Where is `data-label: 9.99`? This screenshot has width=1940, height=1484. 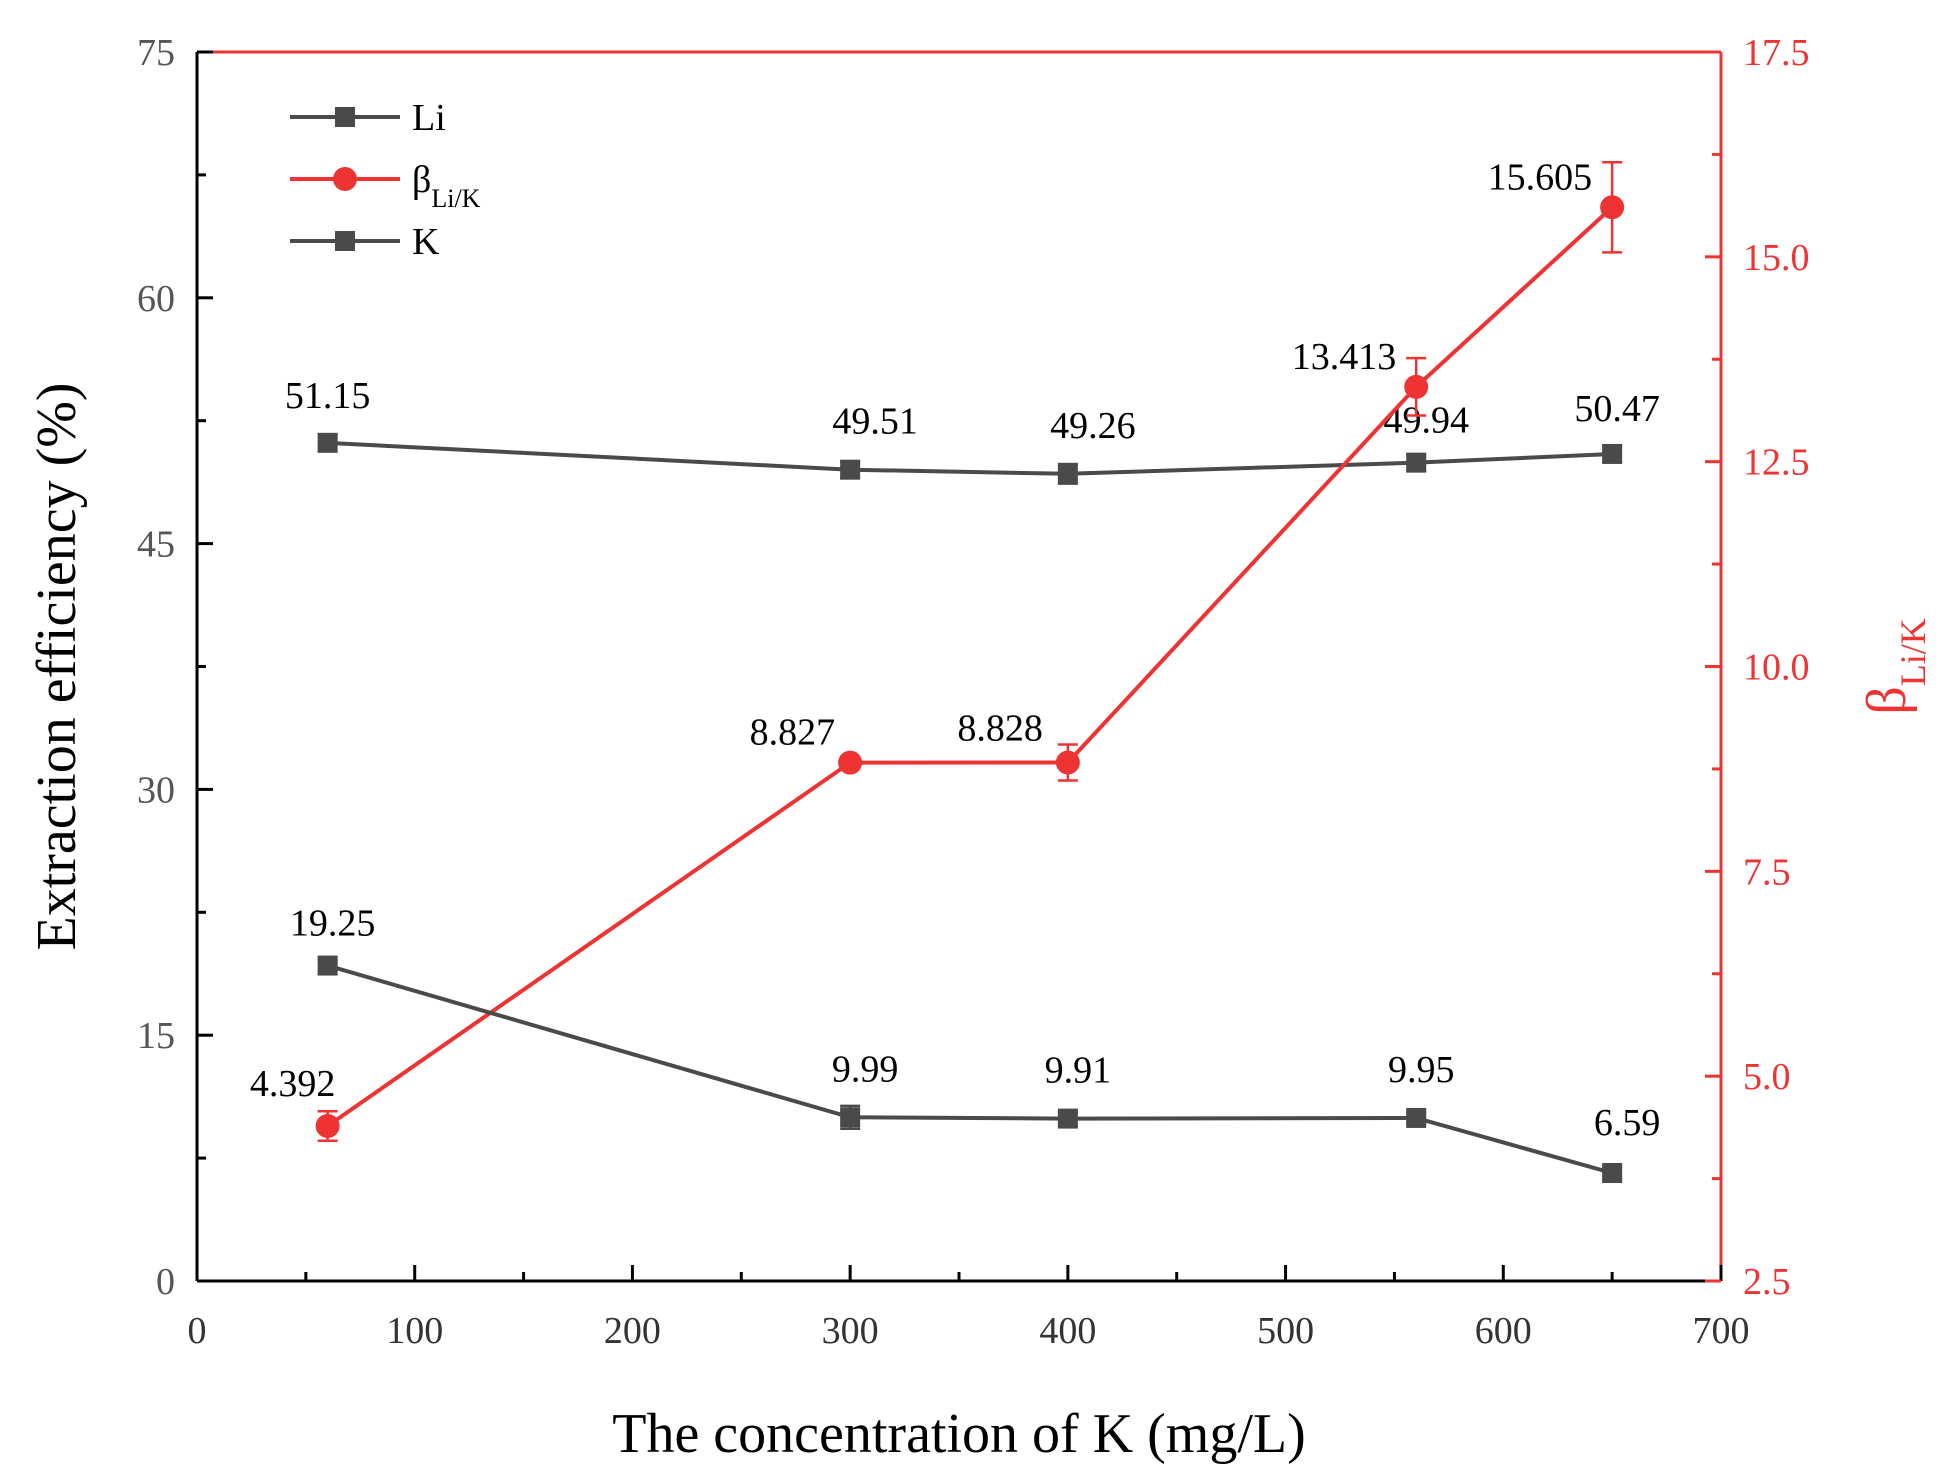 data-label: 9.99 is located at coordinates (865, 1069).